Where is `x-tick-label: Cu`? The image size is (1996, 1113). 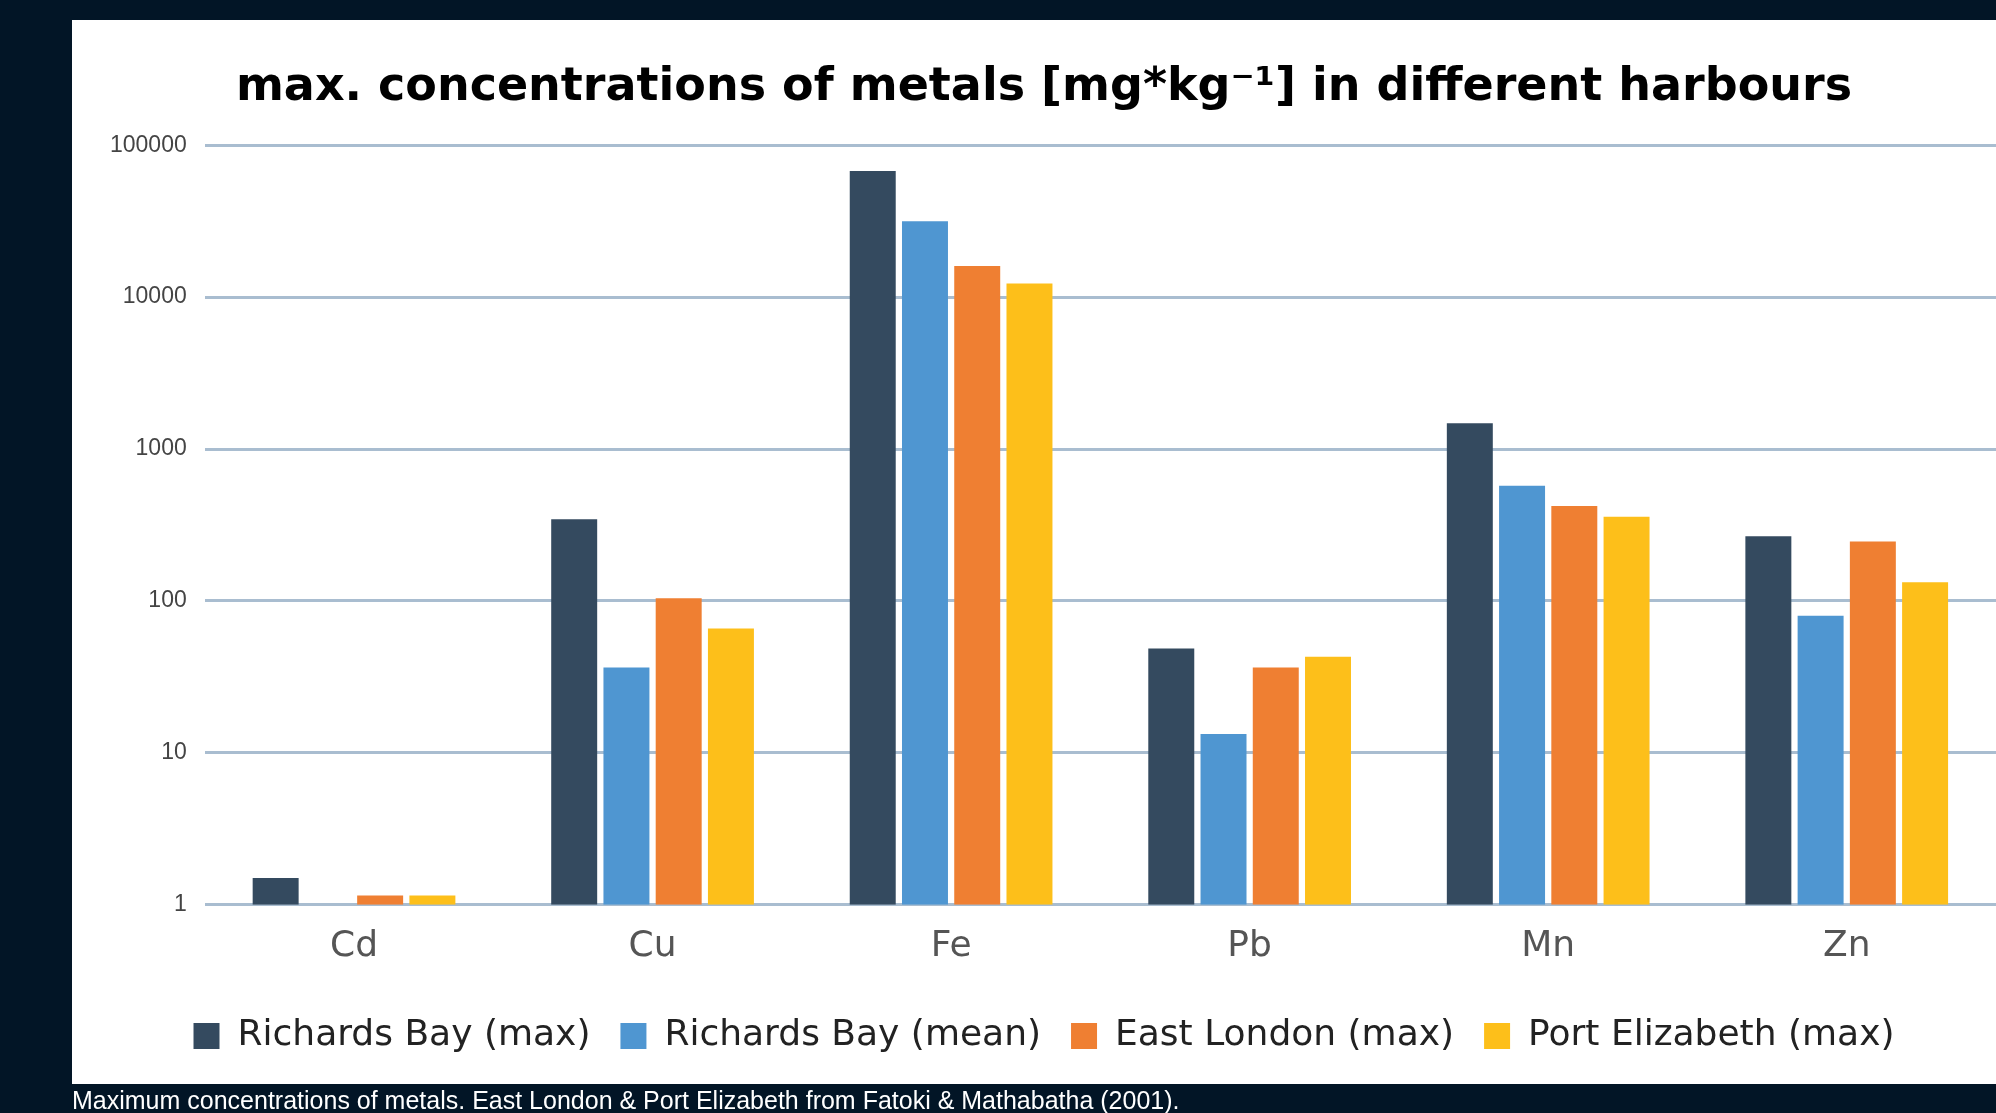
x-tick-label: Cu is located at coordinates (652, 943).